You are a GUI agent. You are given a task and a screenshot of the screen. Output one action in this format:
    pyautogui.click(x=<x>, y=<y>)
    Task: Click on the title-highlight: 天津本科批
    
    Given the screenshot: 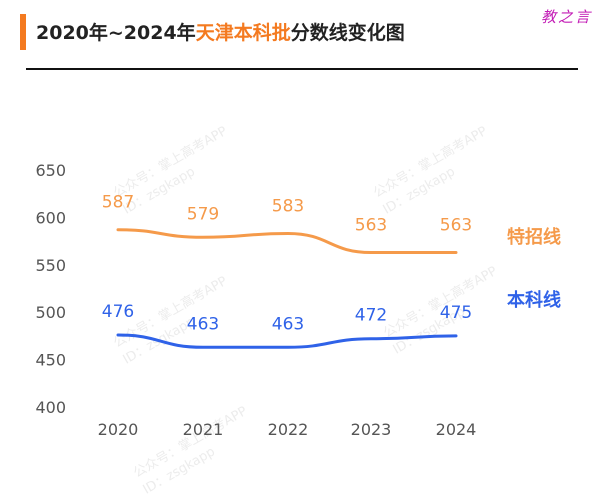 What is the action you would take?
    pyautogui.click(x=243, y=33)
    